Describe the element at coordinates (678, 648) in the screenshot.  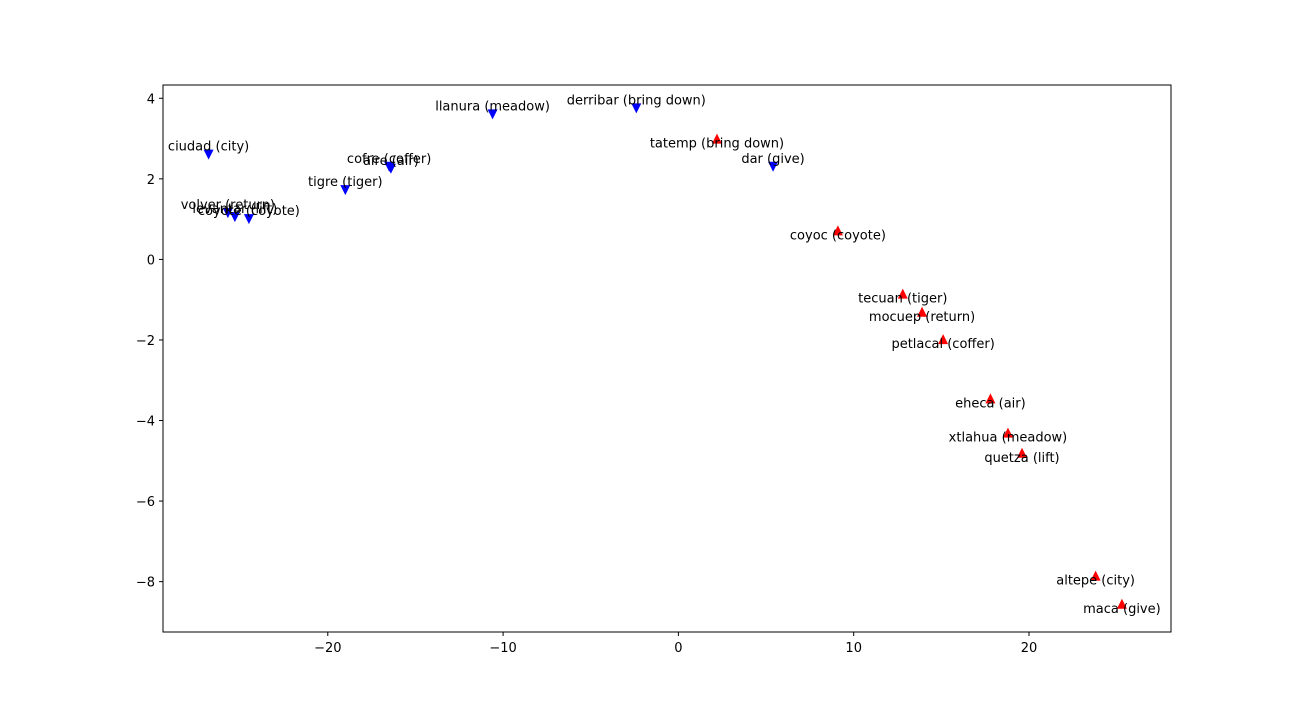
I see `x-tick-label: 0` at that location.